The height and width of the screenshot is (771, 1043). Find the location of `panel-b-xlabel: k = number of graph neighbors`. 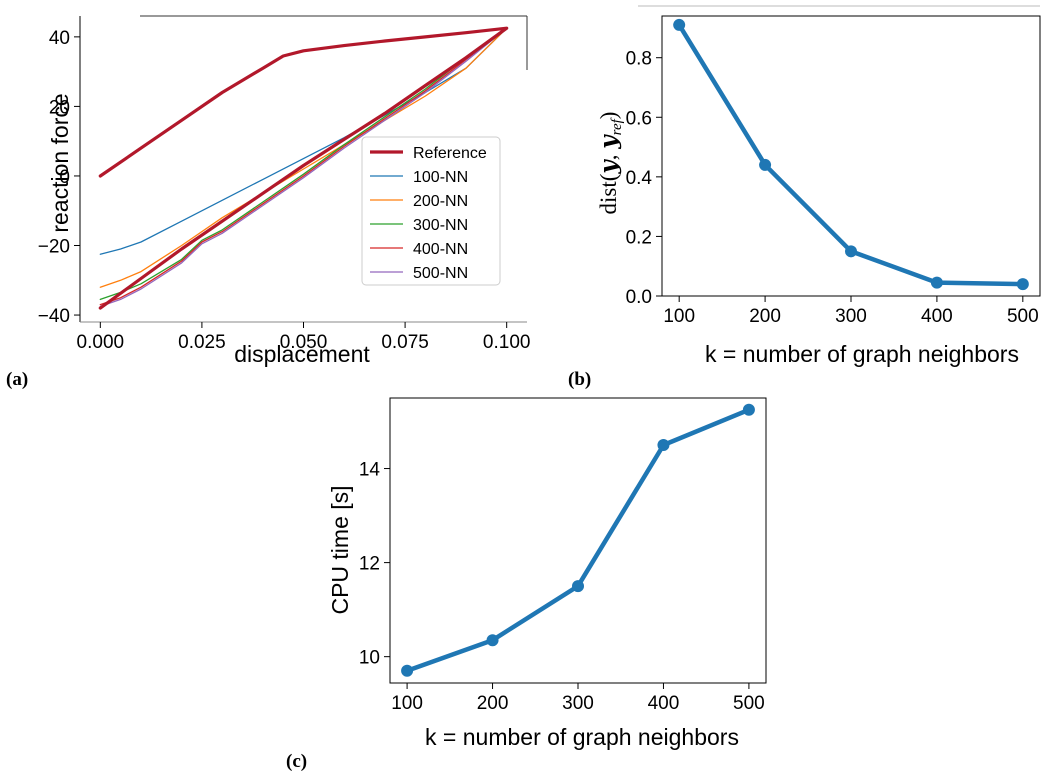

panel-b-xlabel: k = number of graph neighbors is located at coordinates (862, 354).